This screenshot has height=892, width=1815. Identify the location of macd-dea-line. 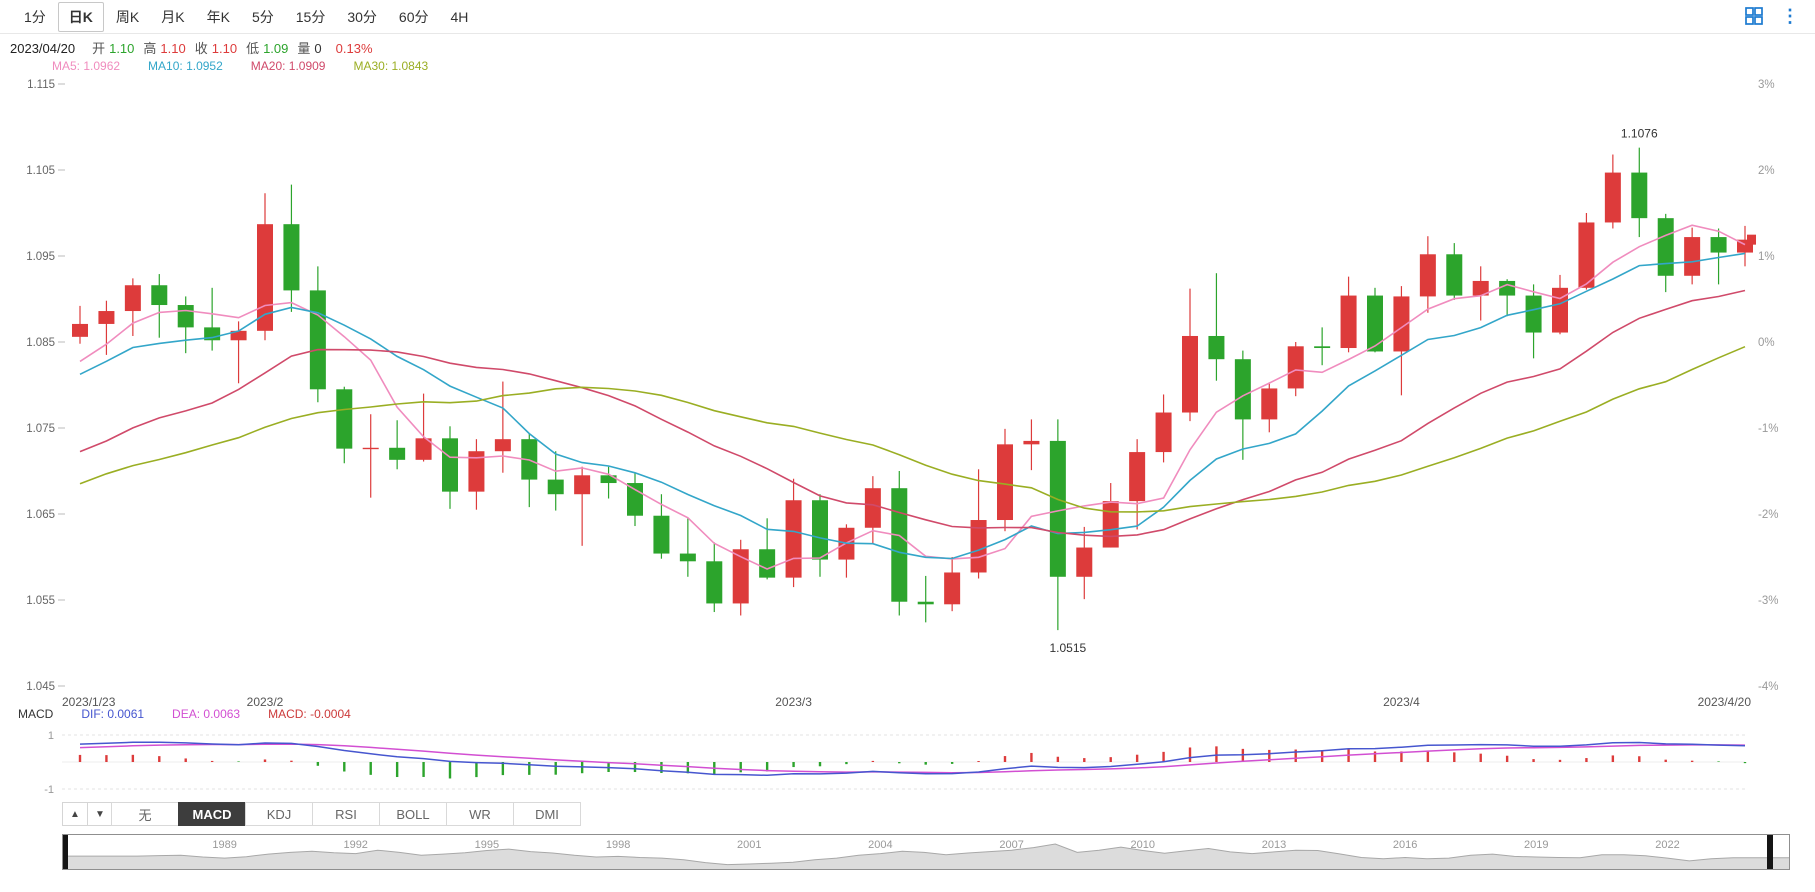
(912, 758).